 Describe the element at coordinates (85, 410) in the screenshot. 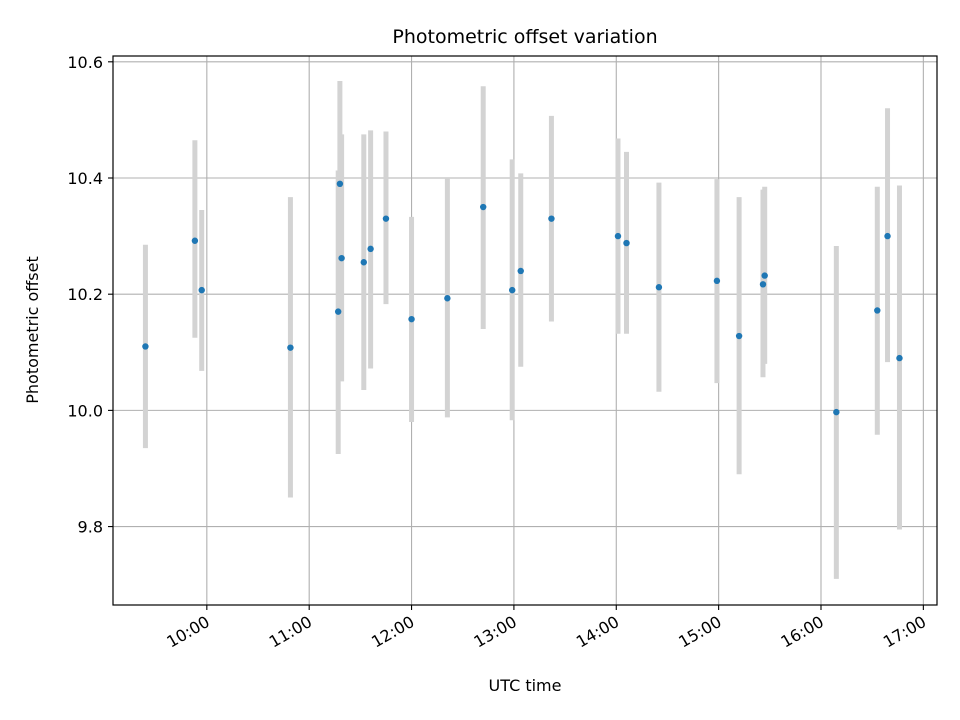

I see `y-tick-label: 10.0` at that location.